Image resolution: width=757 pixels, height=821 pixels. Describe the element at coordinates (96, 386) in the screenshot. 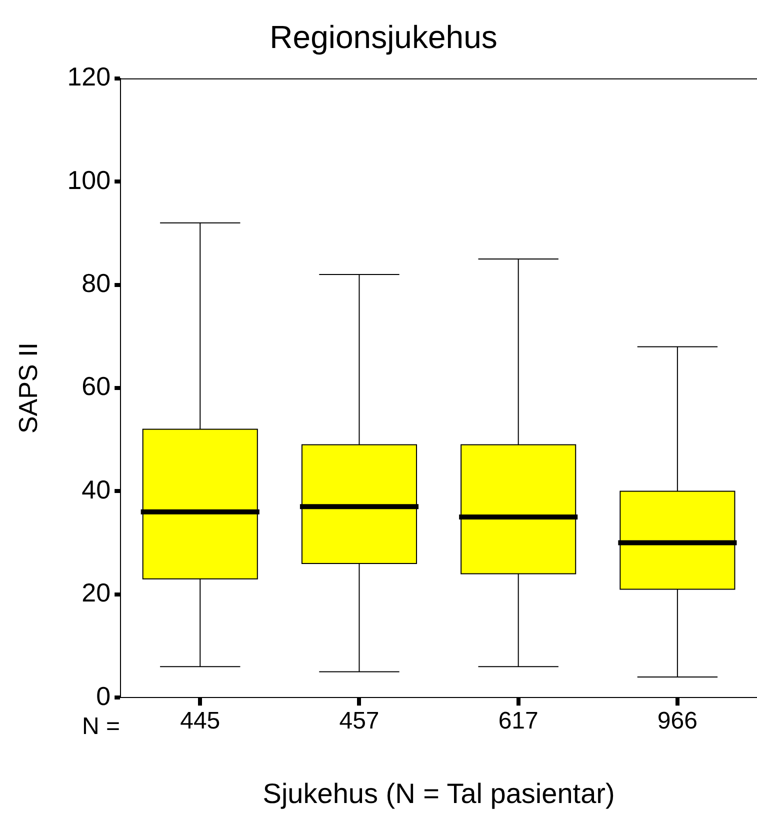

I see `y-tick-label: 60` at that location.